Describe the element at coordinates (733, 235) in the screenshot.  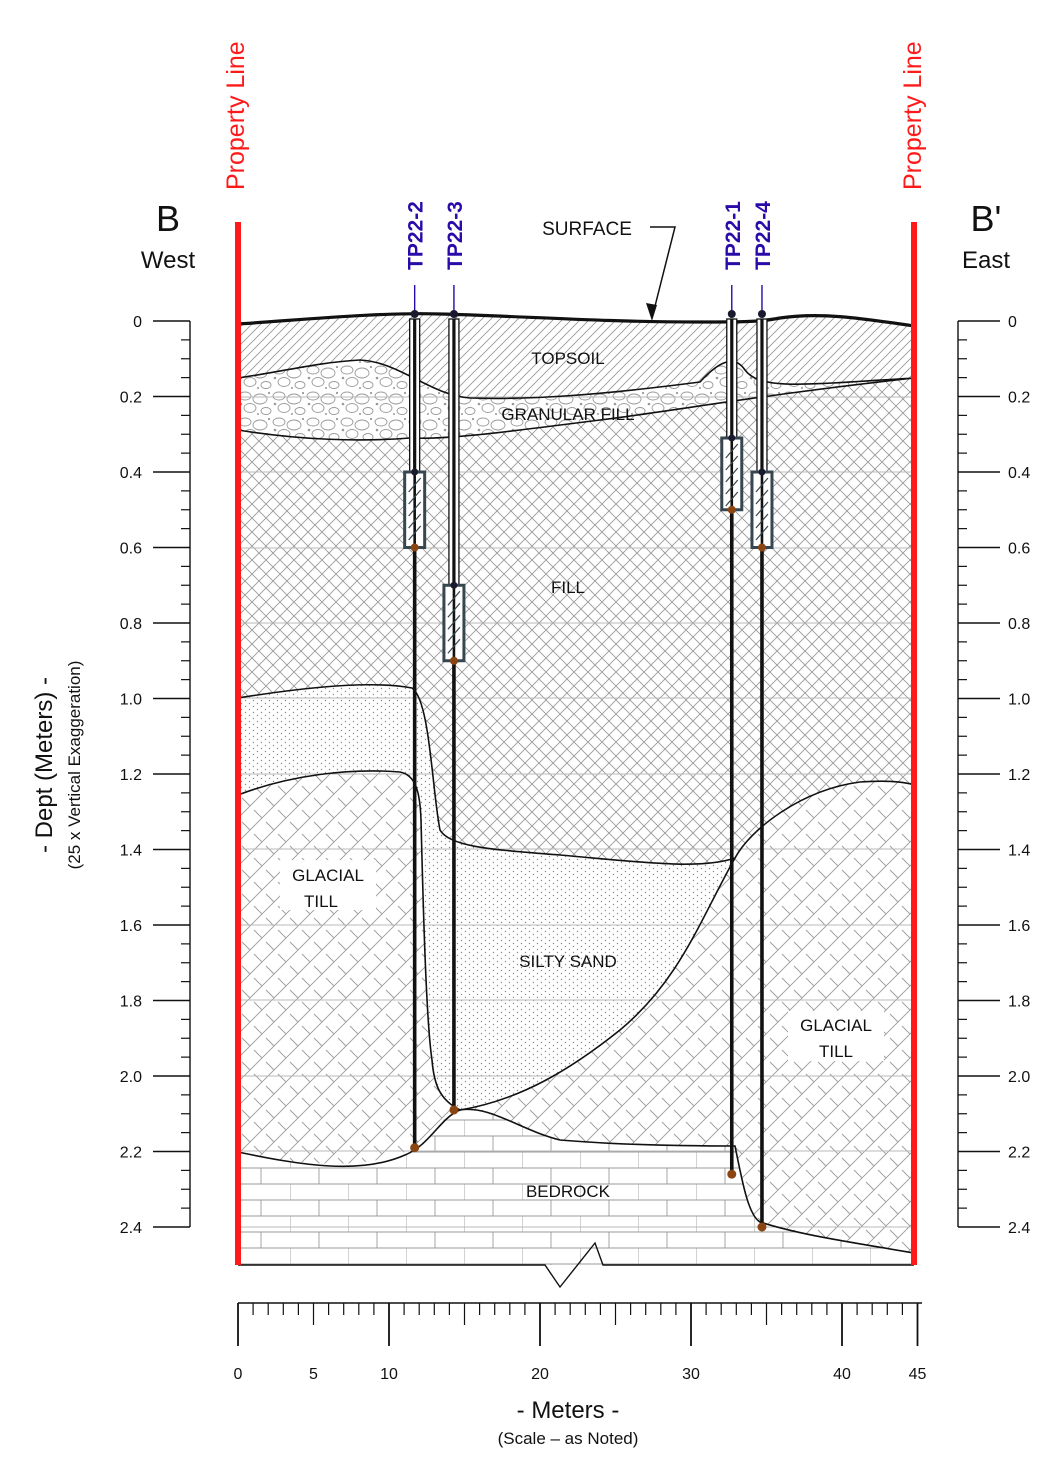
I see `test-pit-label: TP22-1` at that location.